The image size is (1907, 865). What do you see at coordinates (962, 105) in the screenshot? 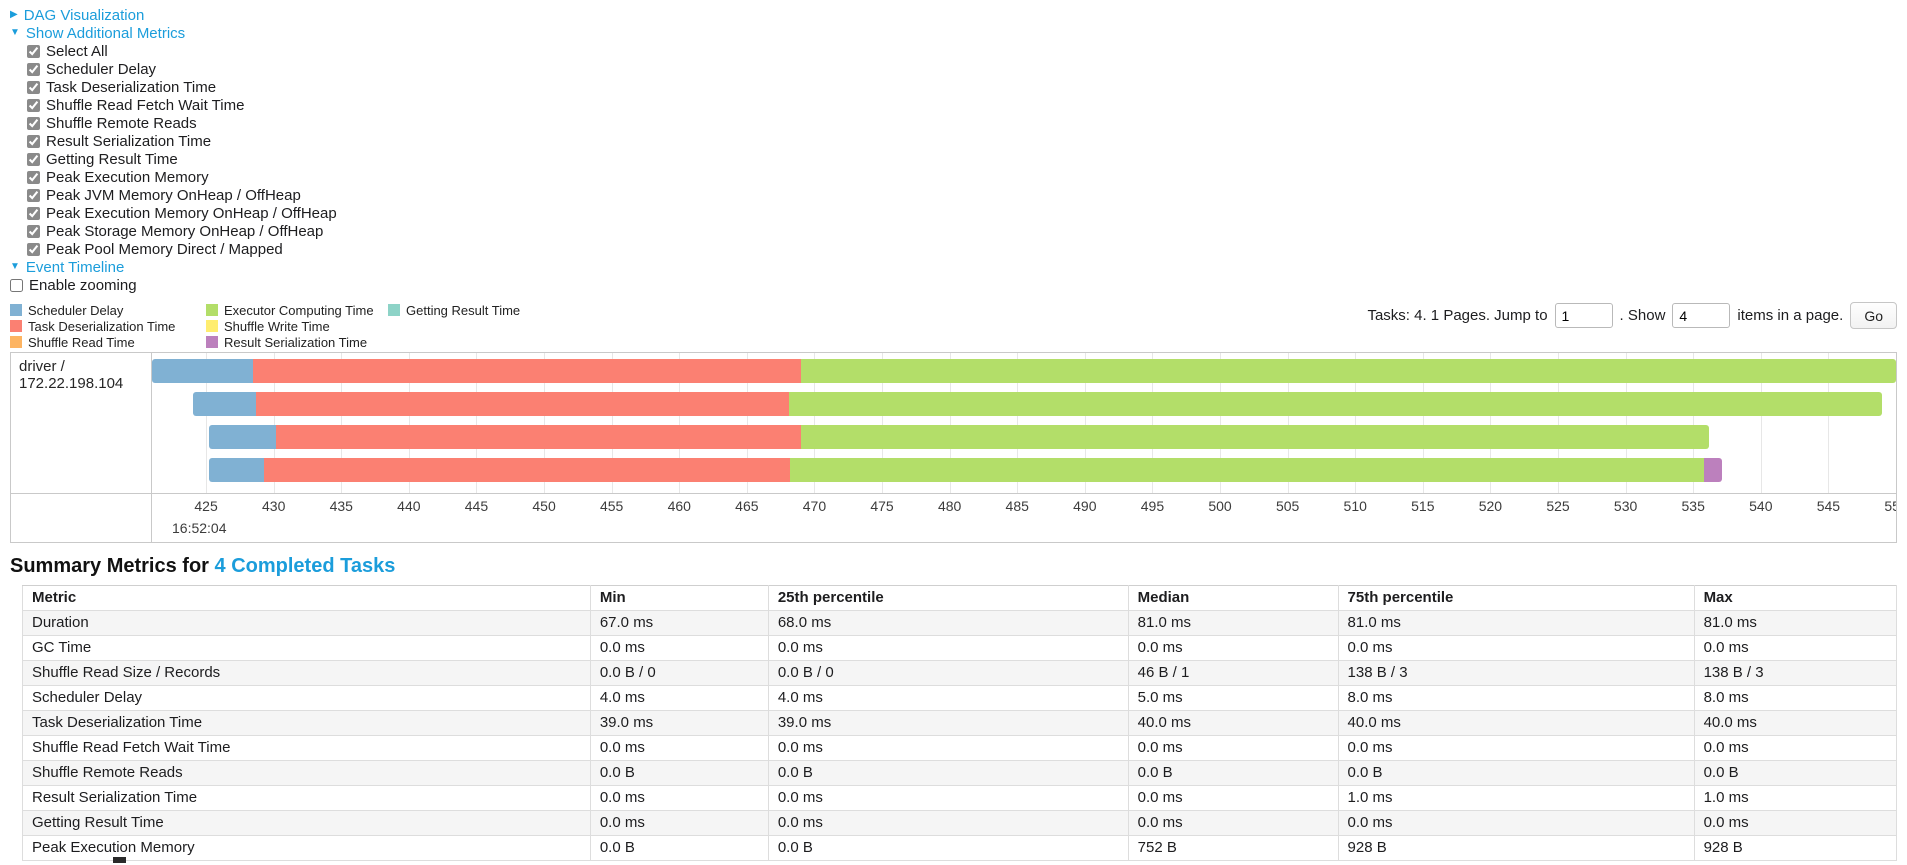
I see `metric-checkbox-row: Shuffle Read Fetch Wait Time` at bounding box center [962, 105].